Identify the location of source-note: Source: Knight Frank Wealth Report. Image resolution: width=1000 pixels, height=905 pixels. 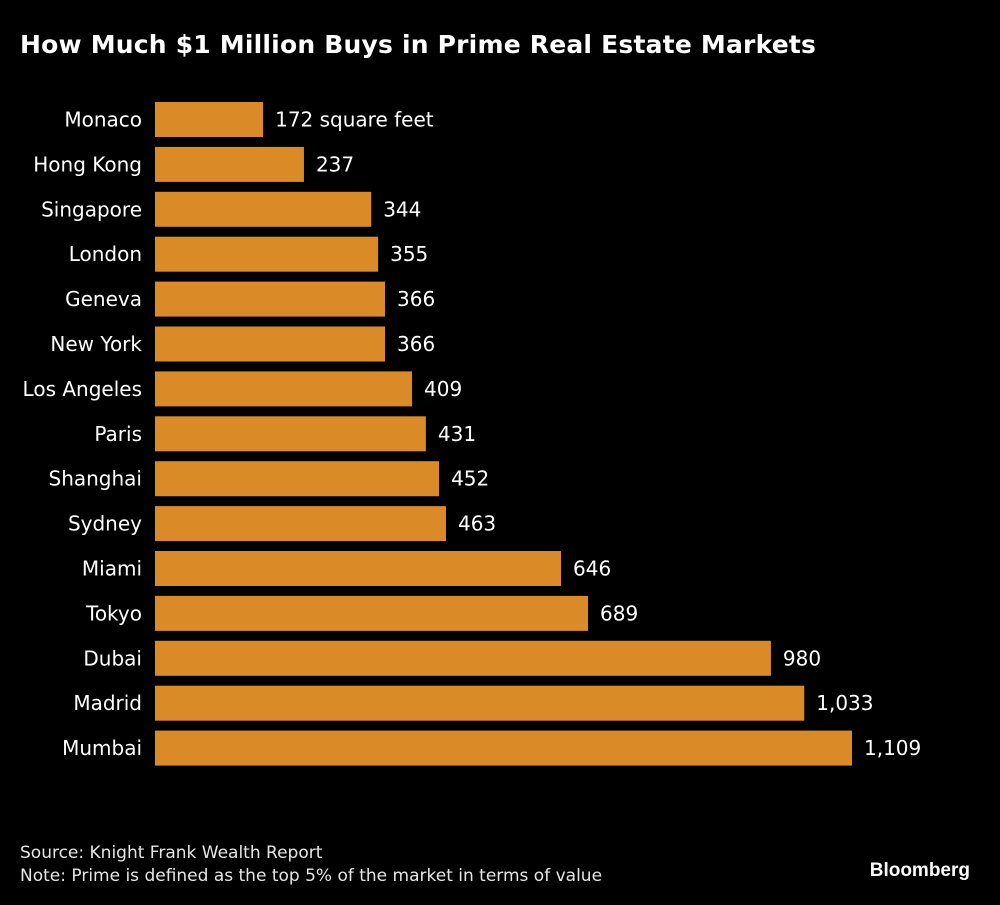
(171, 853).